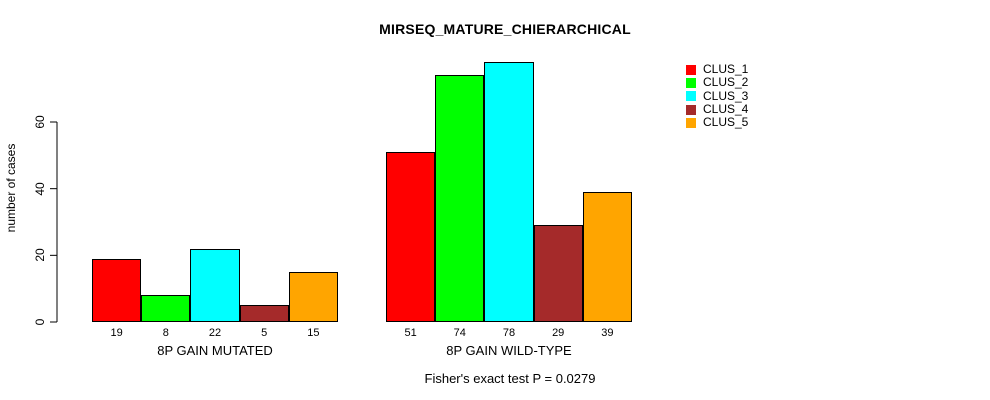 The width and height of the screenshot is (990, 400). What do you see at coordinates (410, 333) in the screenshot?
I see `bar-value-label: 51` at bounding box center [410, 333].